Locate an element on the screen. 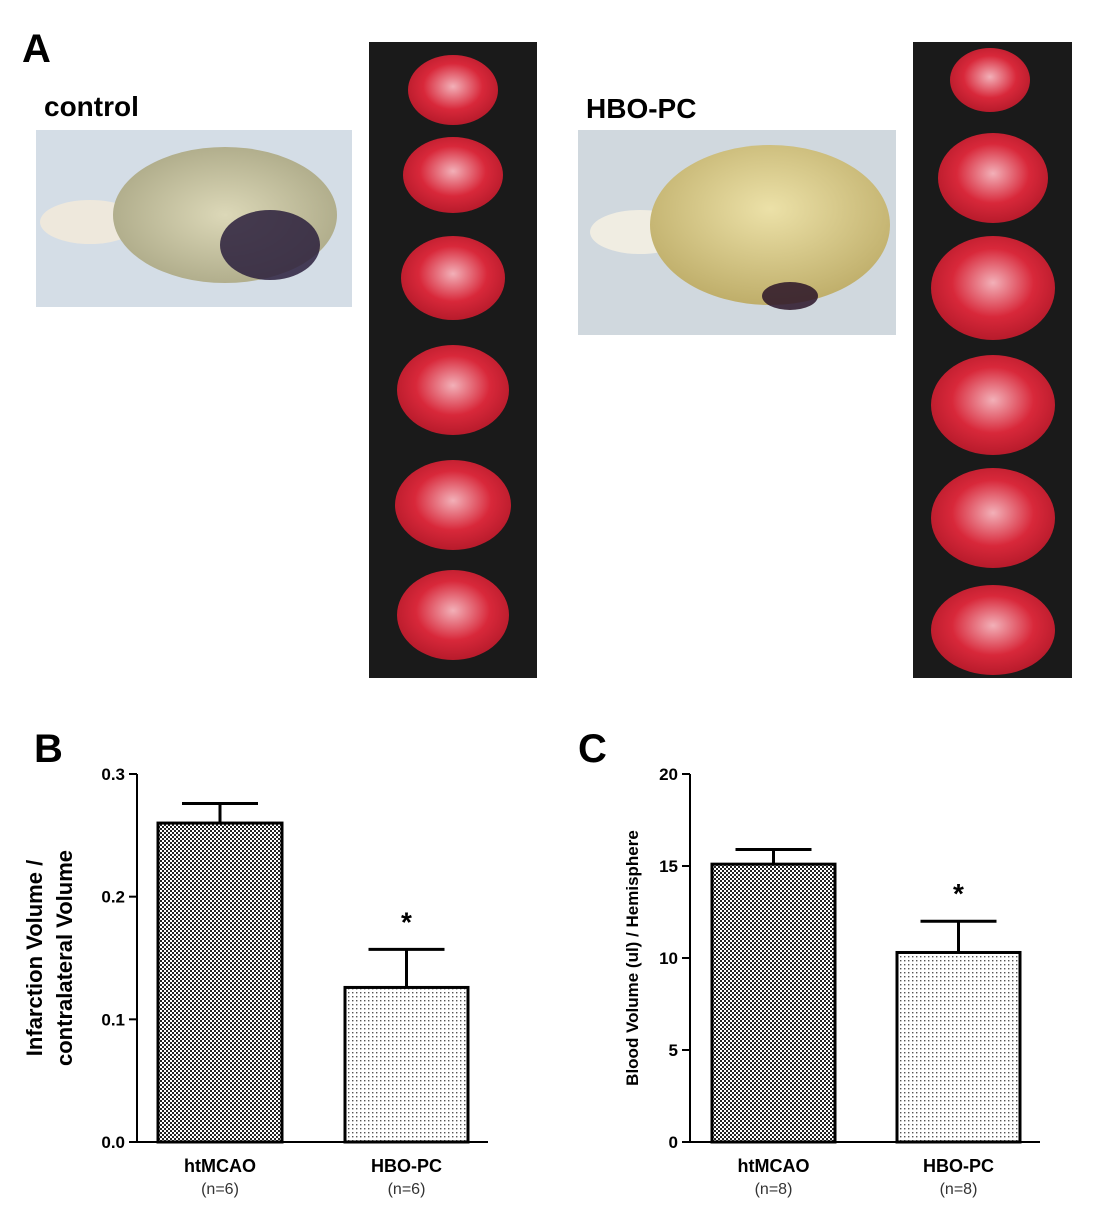  y-tick-label: 0.2 is located at coordinates (113, 897).